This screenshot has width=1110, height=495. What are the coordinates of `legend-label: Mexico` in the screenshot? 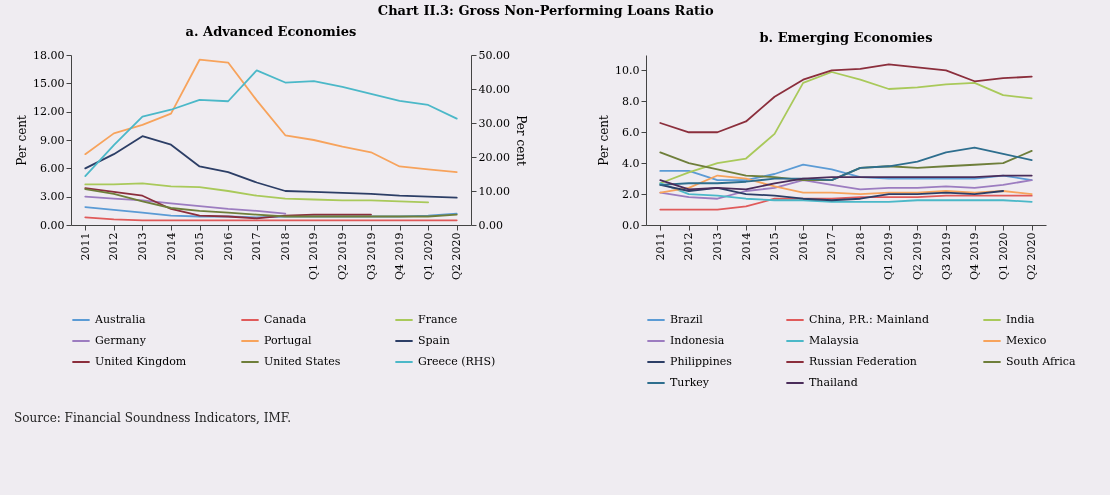 It's located at (1026, 340).